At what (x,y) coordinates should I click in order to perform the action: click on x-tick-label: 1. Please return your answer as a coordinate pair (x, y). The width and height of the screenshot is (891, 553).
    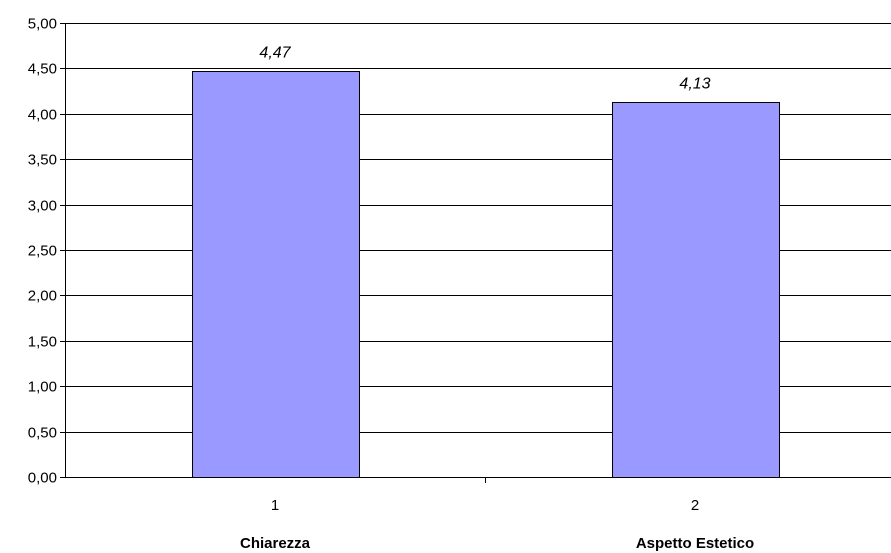
    Looking at the image, I should click on (275, 505).